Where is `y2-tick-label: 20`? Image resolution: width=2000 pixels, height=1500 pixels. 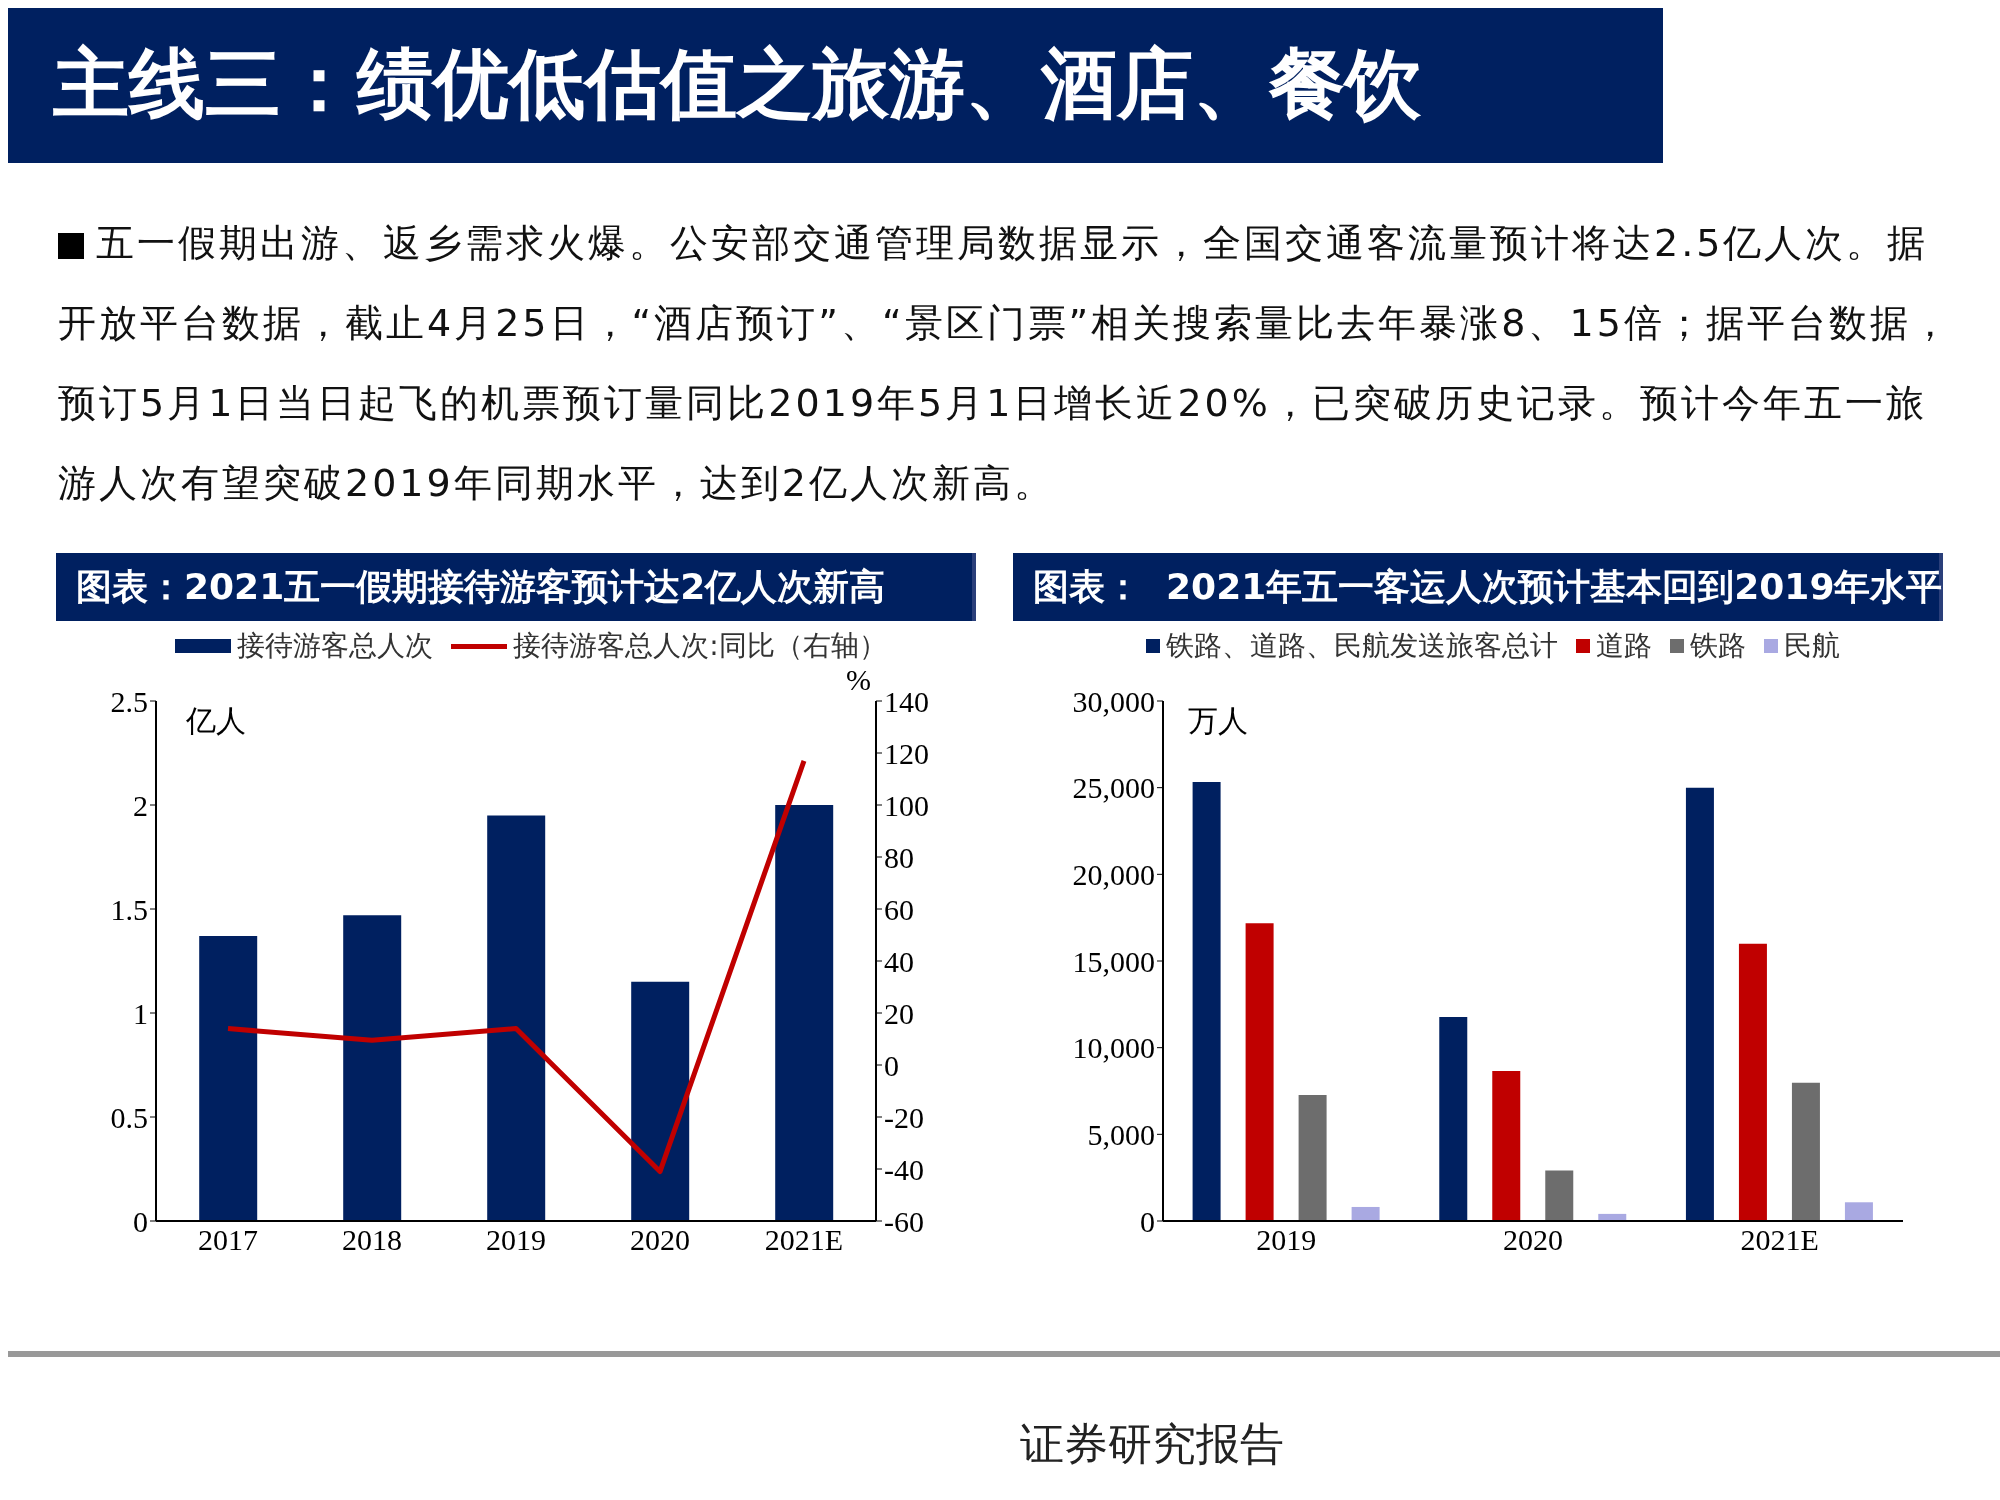 y2-tick-label: 20 is located at coordinates (899, 1013).